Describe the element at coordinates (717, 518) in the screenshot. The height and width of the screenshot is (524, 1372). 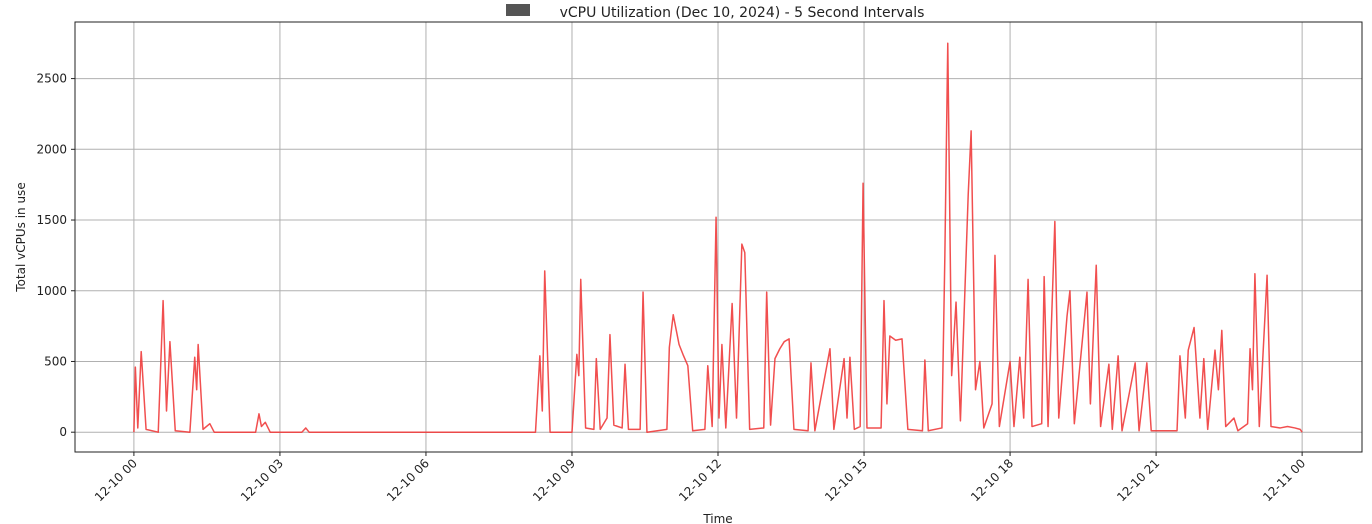
I see `x-axis-label: Time` at that location.